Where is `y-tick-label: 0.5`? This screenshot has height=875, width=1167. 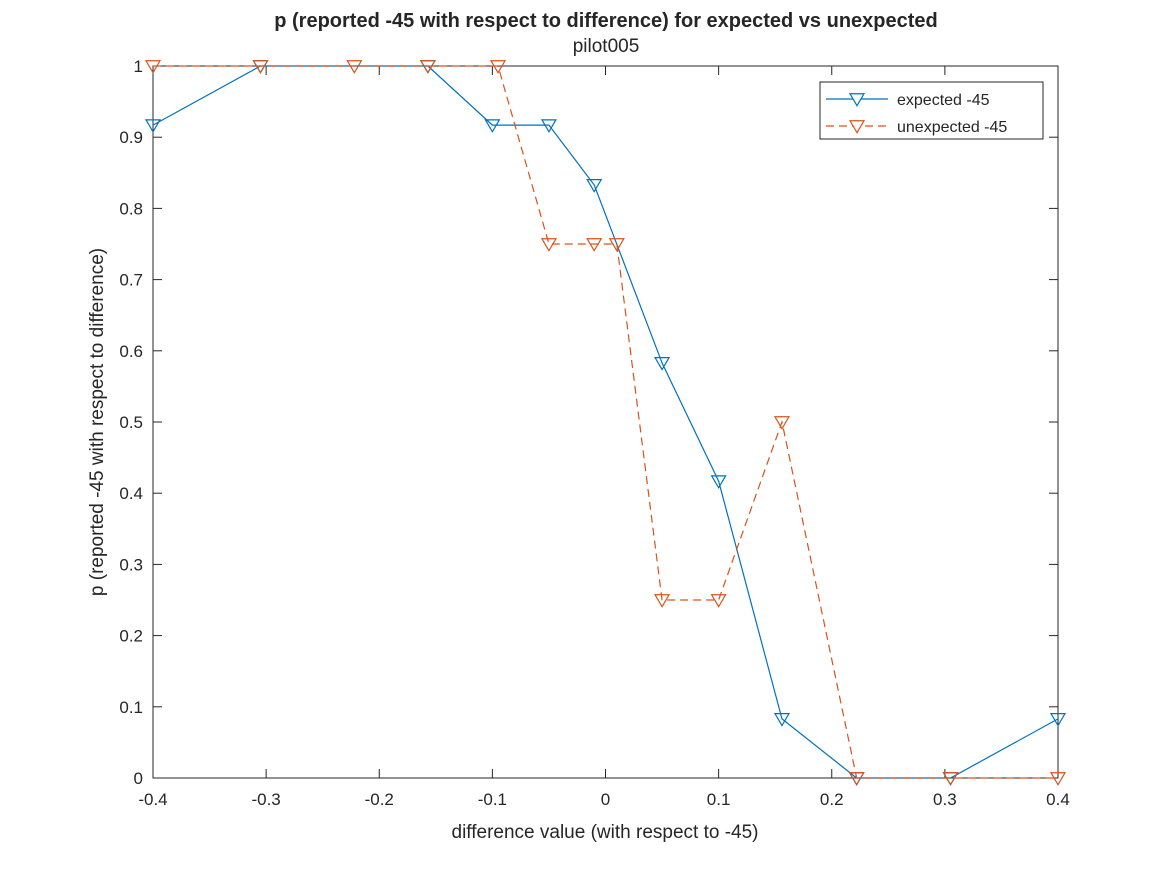
y-tick-label: 0.5 is located at coordinates (131, 422).